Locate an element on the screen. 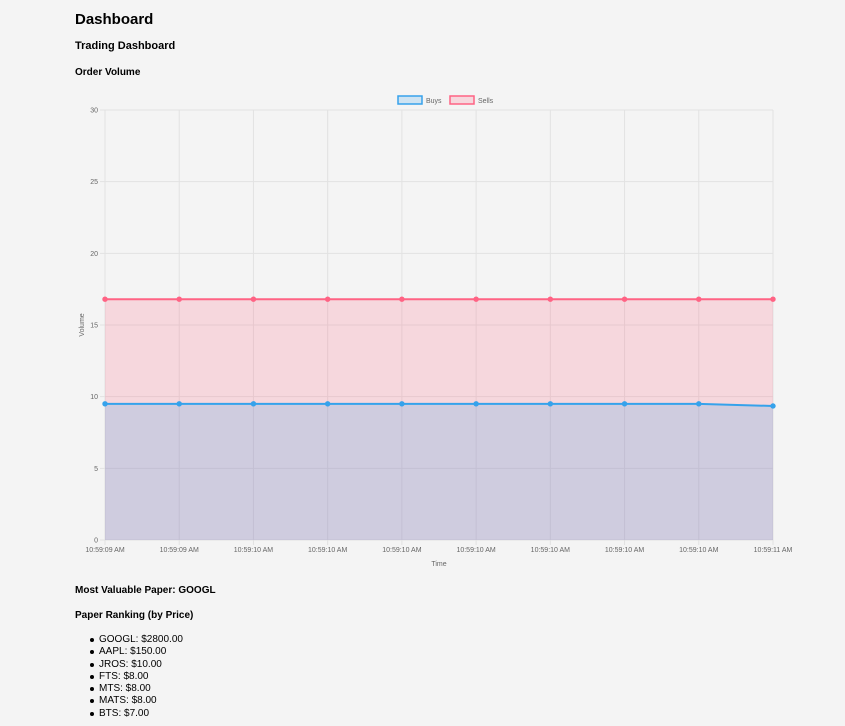 This screenshot has height=726, width=845. series-line-buys is located at coordinates (439, 404).